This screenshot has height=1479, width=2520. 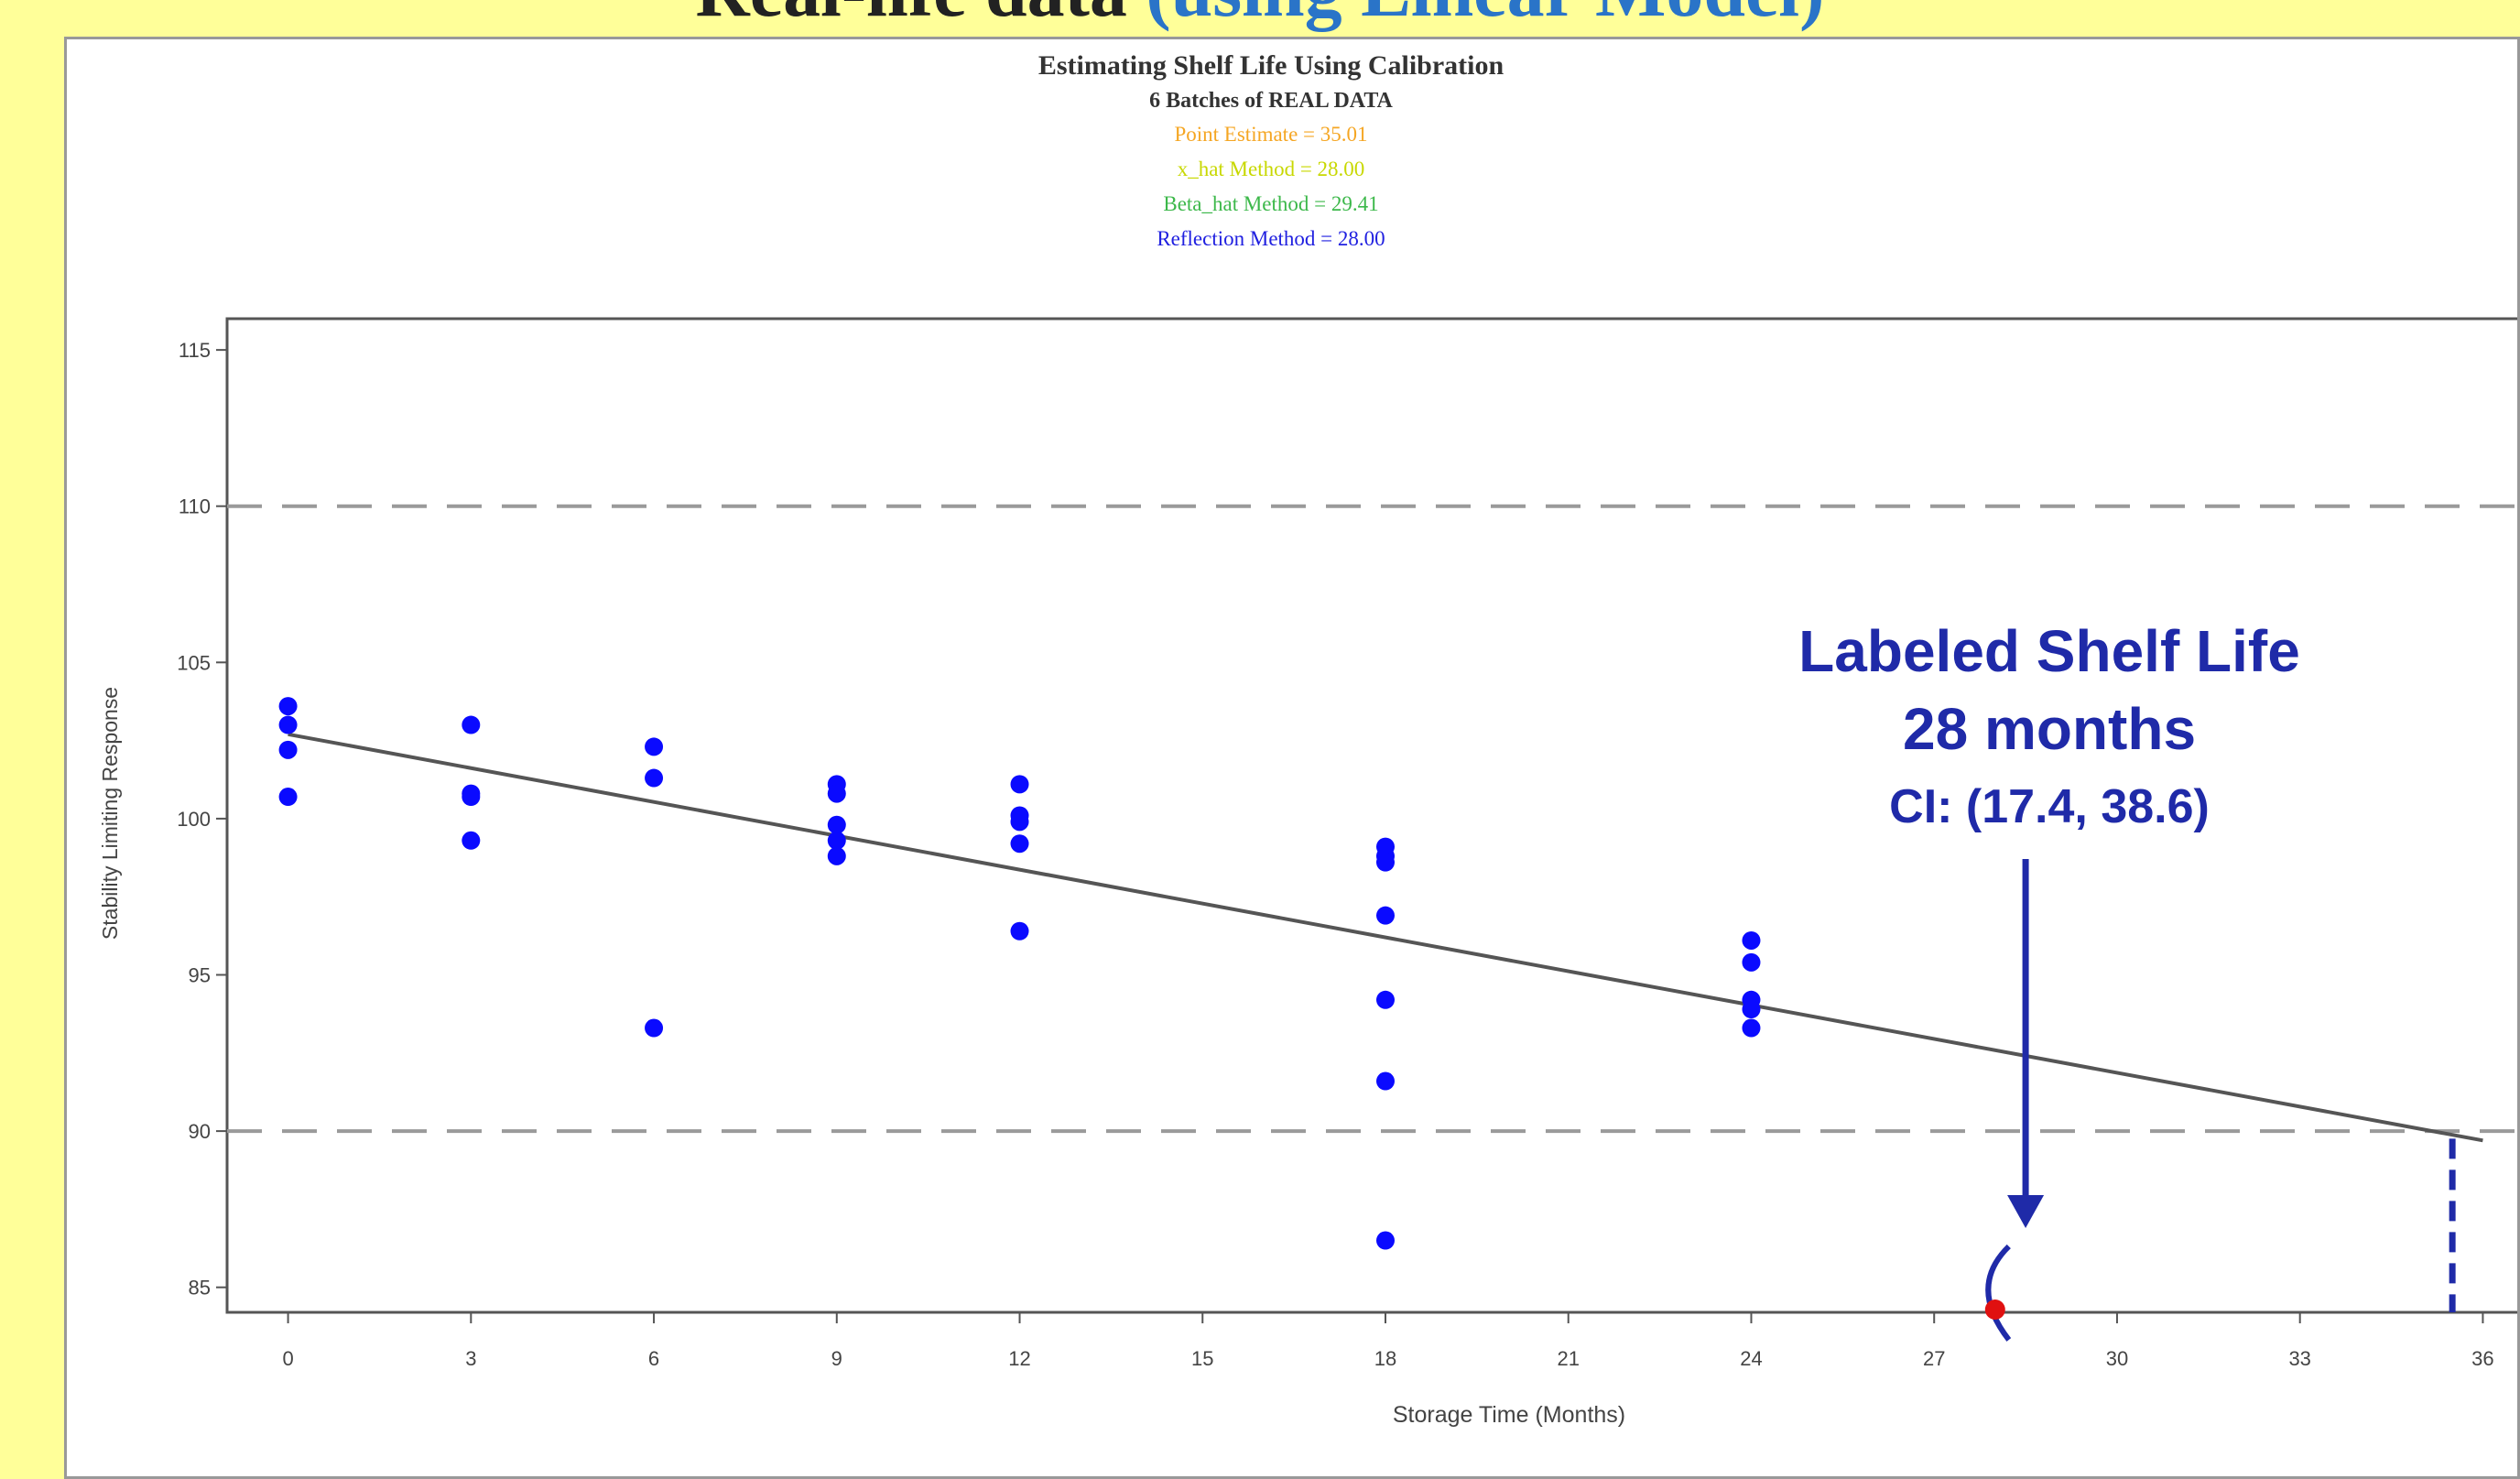 What do you see at coordinates (1998, 1293) in the screenshot?
I see `ci-bracket` at bounding box center [1998, 1293].